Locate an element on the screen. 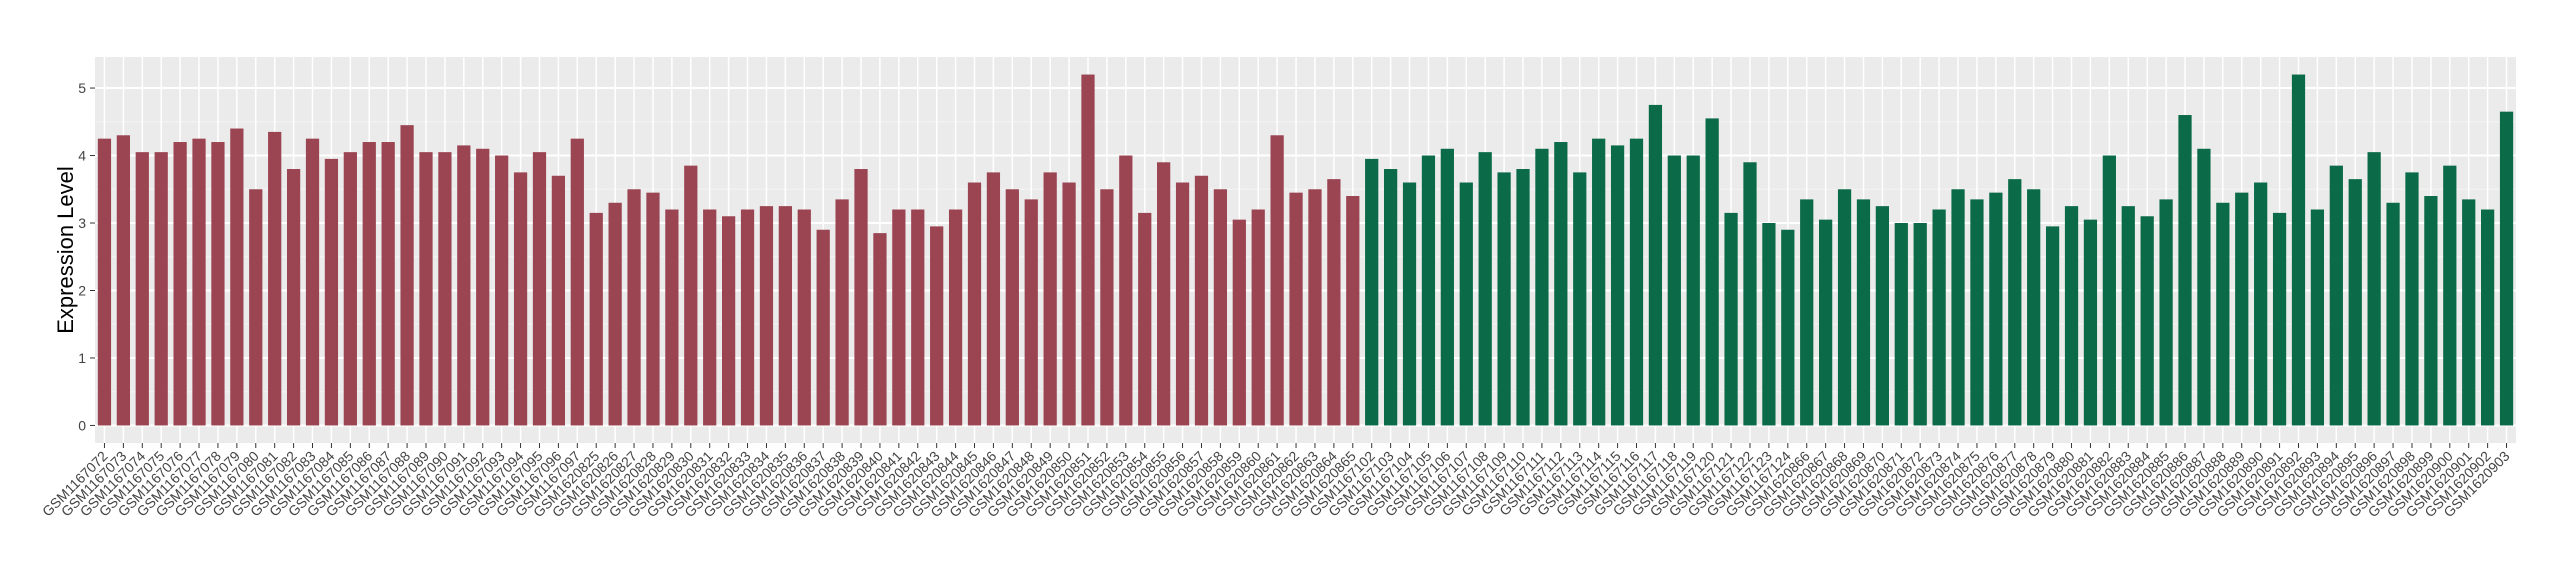 The width and height of the screenshot is (2560, 580). y-tick-label: 5 is located at coordinates (82, 88).